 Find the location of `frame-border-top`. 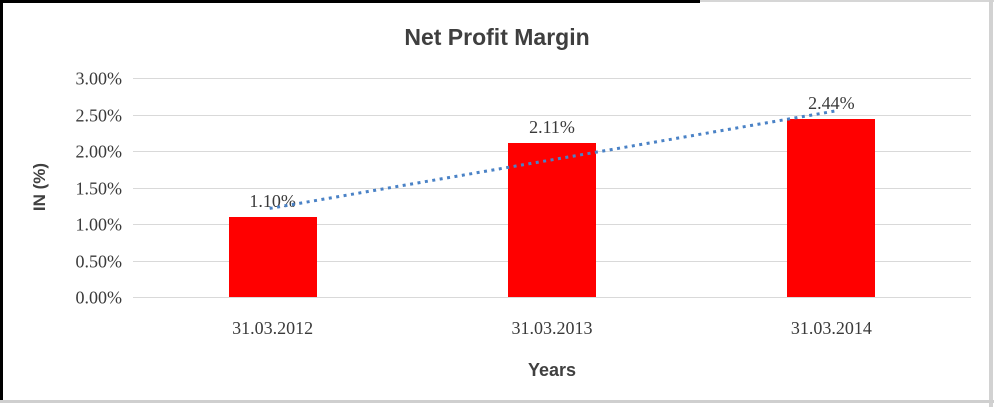

frame-border-top is located at coordinates (350, 1).